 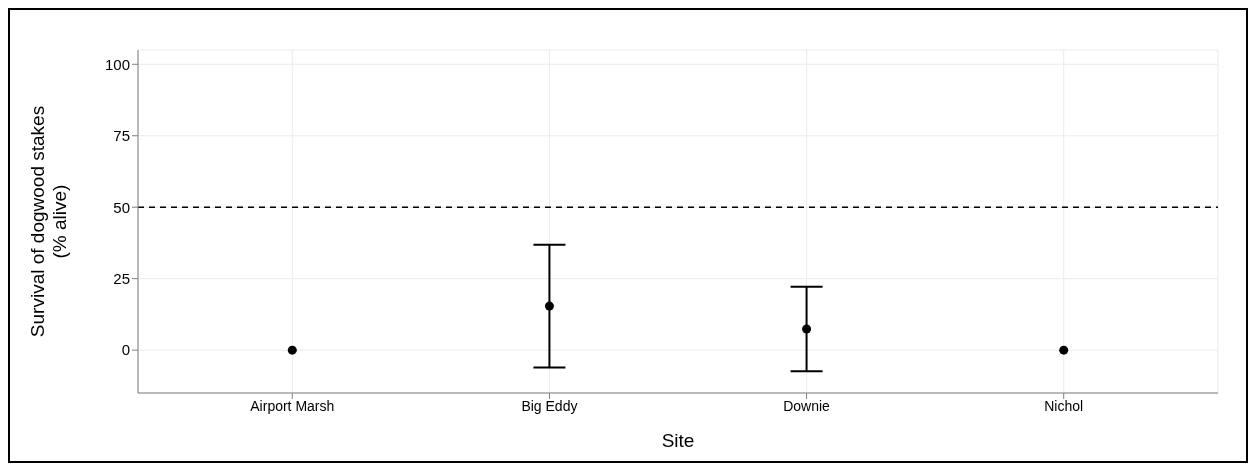 I want to click on y-axis-title: Survival of dogwood stakes (% alive), so click(x=48, y=221).